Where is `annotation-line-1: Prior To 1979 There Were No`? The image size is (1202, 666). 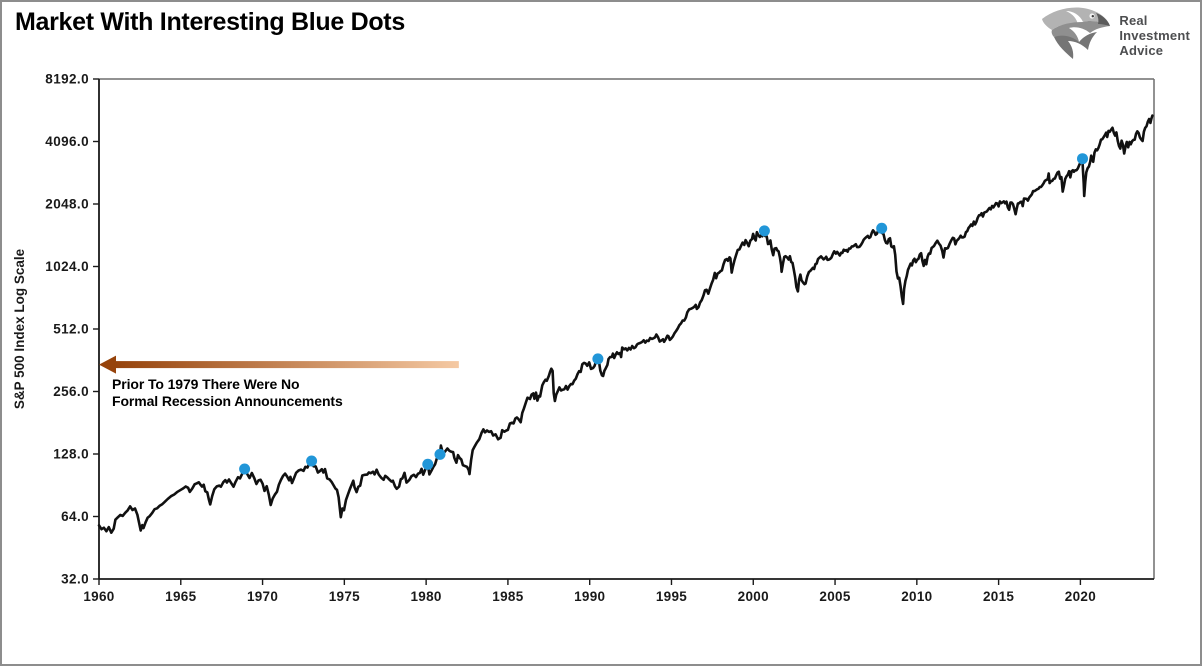
annotation-line-1: Prior To 1979 There Were No is located at coordinates (206, 384).